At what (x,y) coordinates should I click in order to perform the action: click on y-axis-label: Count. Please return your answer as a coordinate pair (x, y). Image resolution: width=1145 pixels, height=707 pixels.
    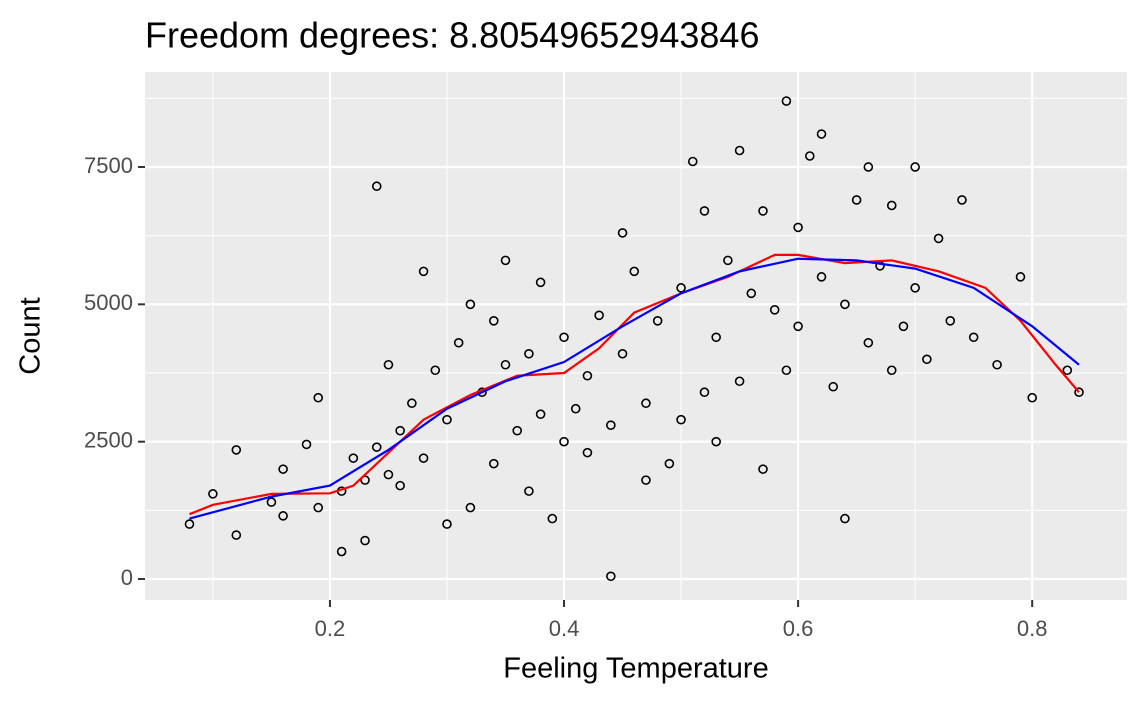
    Looking at the image, I should click on (31, 335).